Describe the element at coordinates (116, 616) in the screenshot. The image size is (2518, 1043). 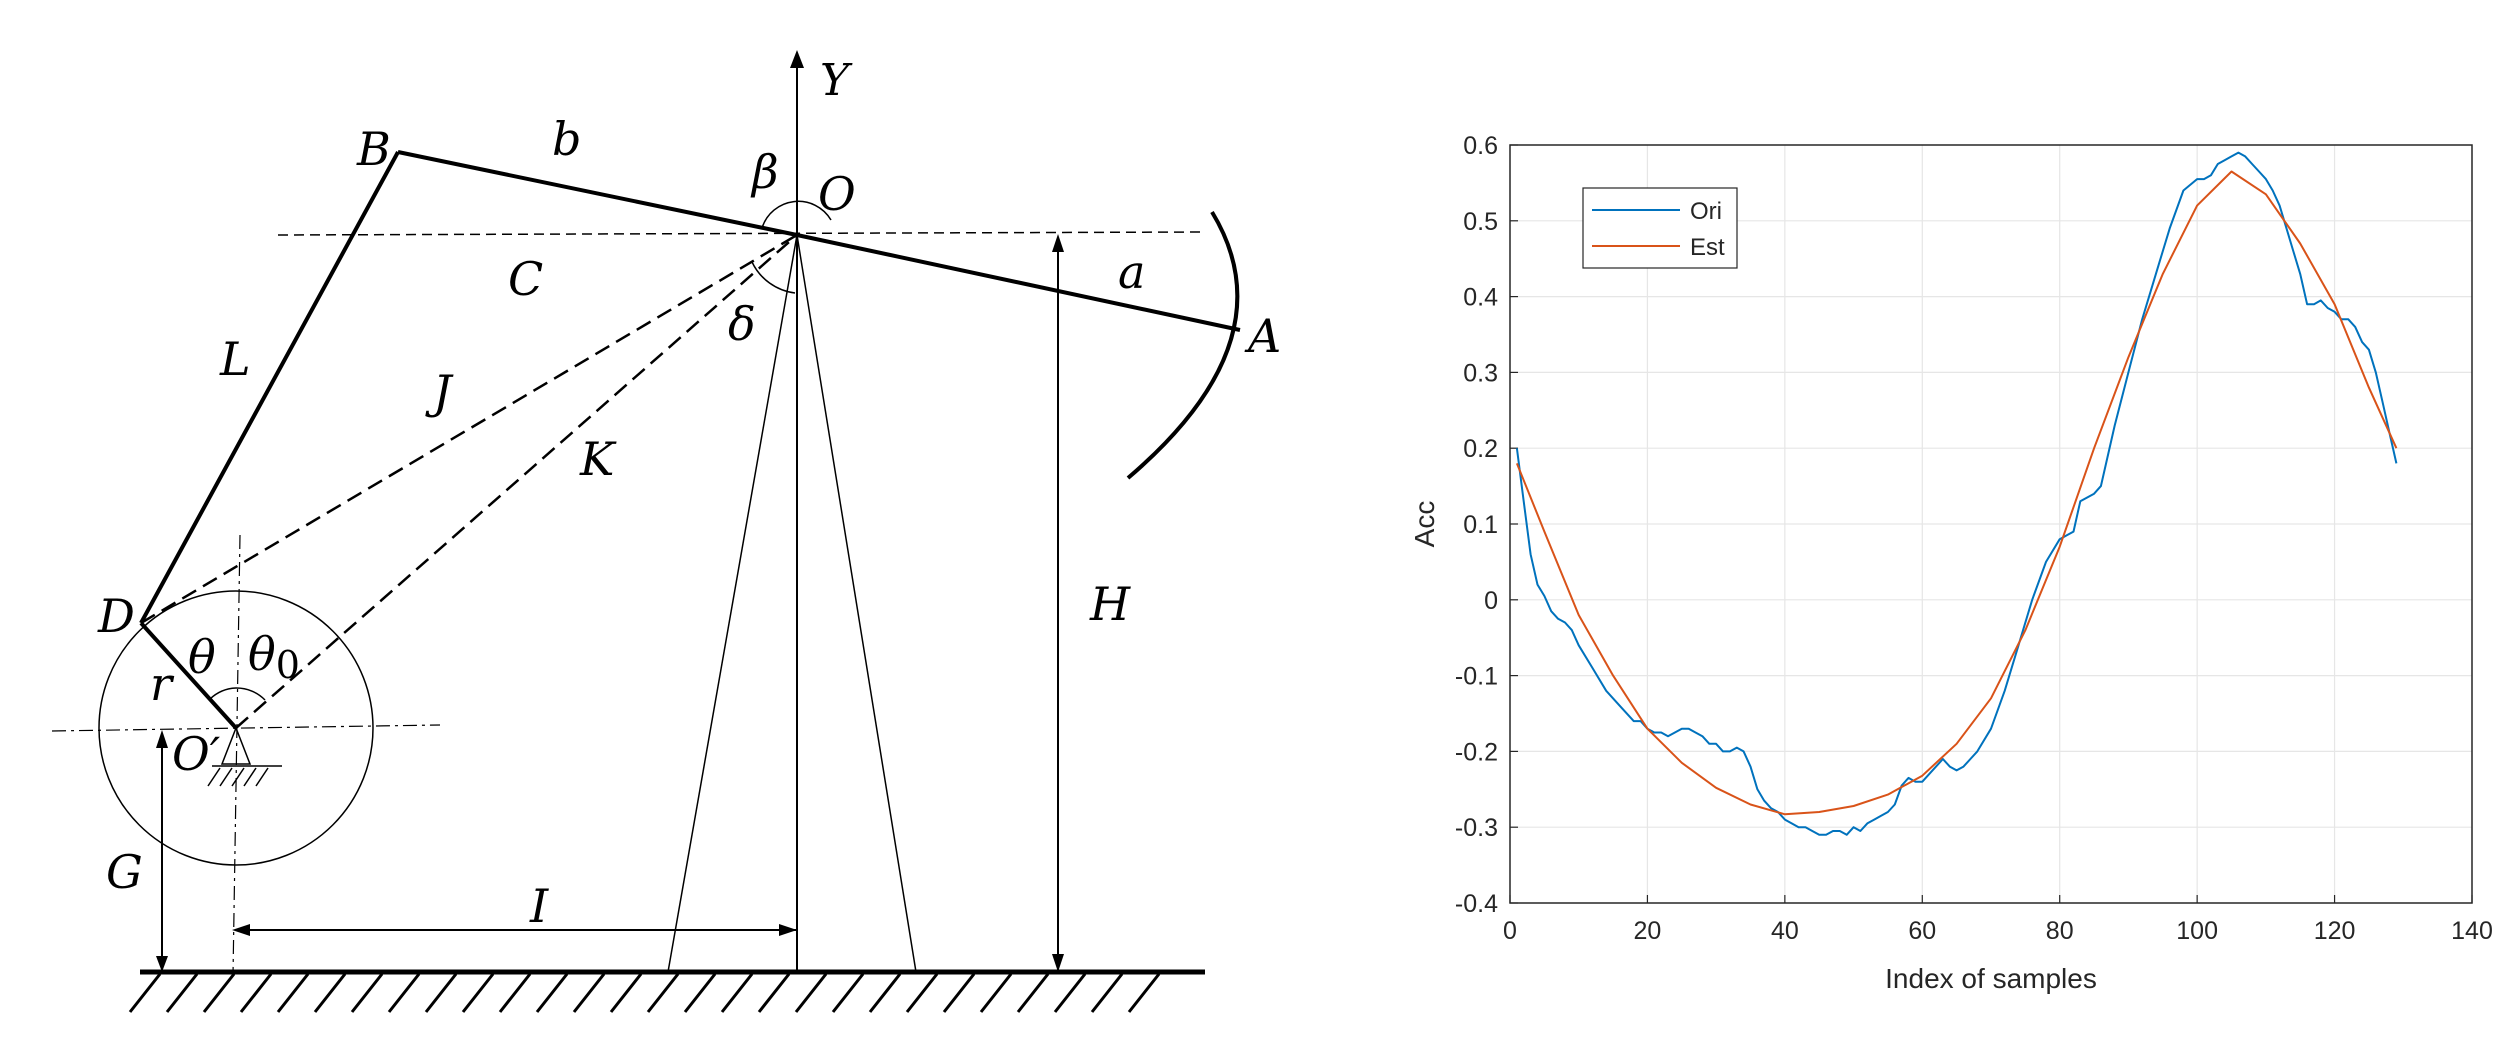
I see `label-D: D` at that location.